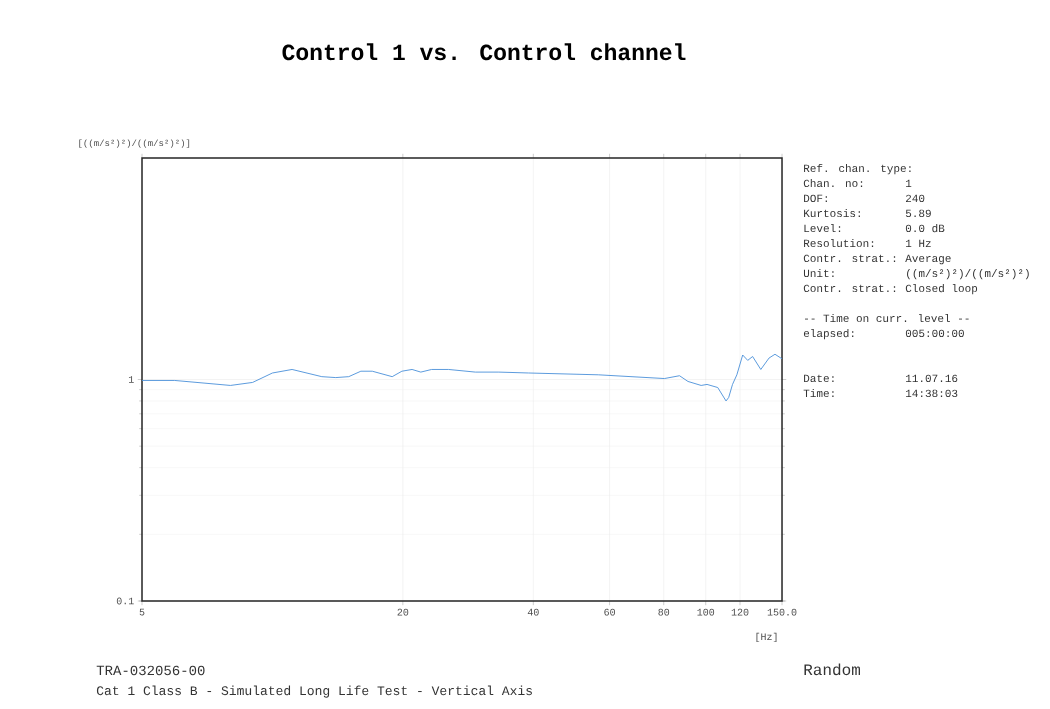 The height and width of the screenshot is (709, 1050). Describe the element at coordinates (833, 183) in the screenshot. I see `text: Chan. no:` at that location.